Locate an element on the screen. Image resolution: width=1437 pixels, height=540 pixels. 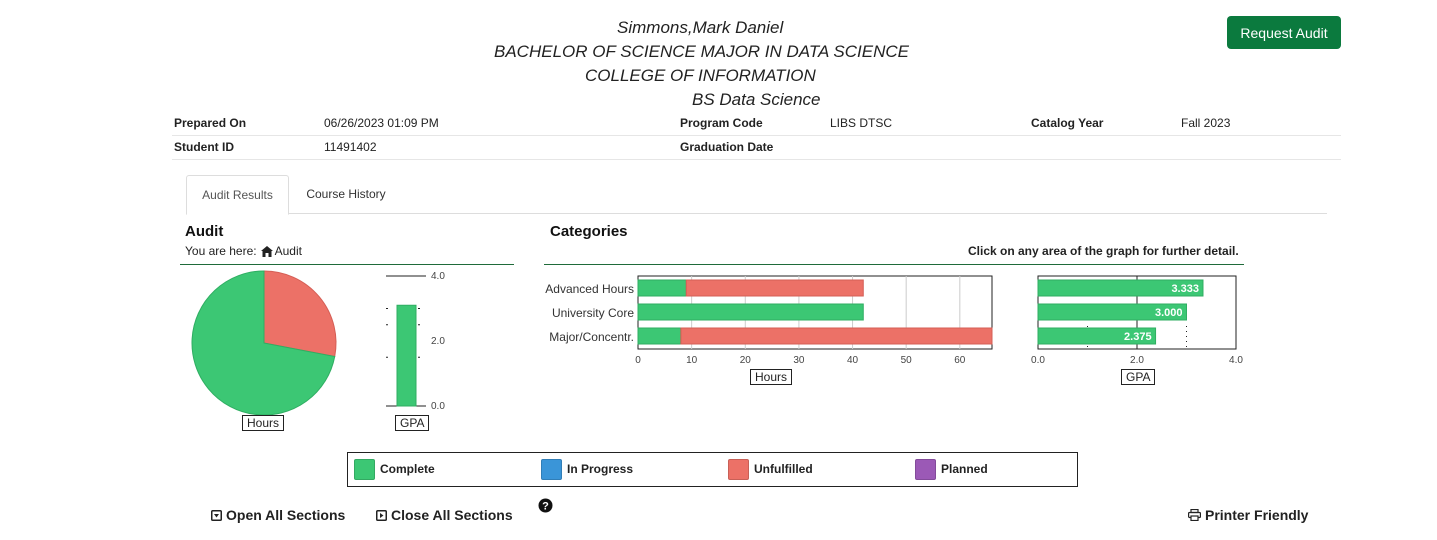
legend-swatch-in-progress is located at coordinates (551, 469).